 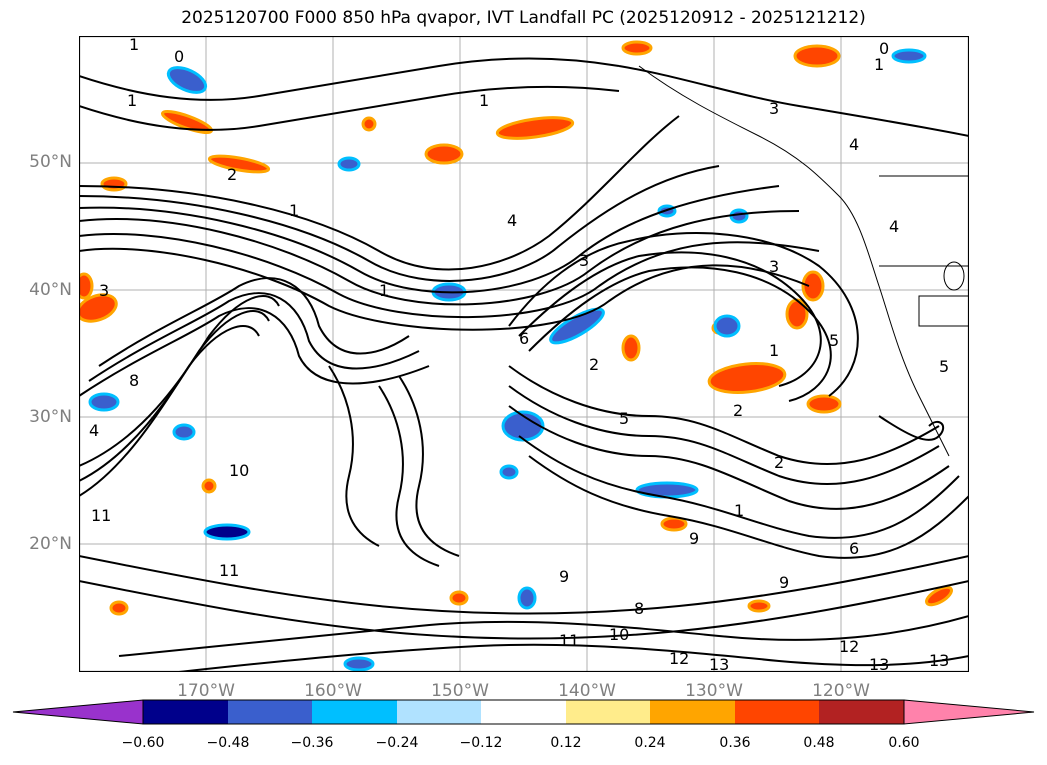 What do you see at coordinates (587, 691) in the screenshot?
I see `lon-label-140w: 140°W` at bounding box center [587, 691].